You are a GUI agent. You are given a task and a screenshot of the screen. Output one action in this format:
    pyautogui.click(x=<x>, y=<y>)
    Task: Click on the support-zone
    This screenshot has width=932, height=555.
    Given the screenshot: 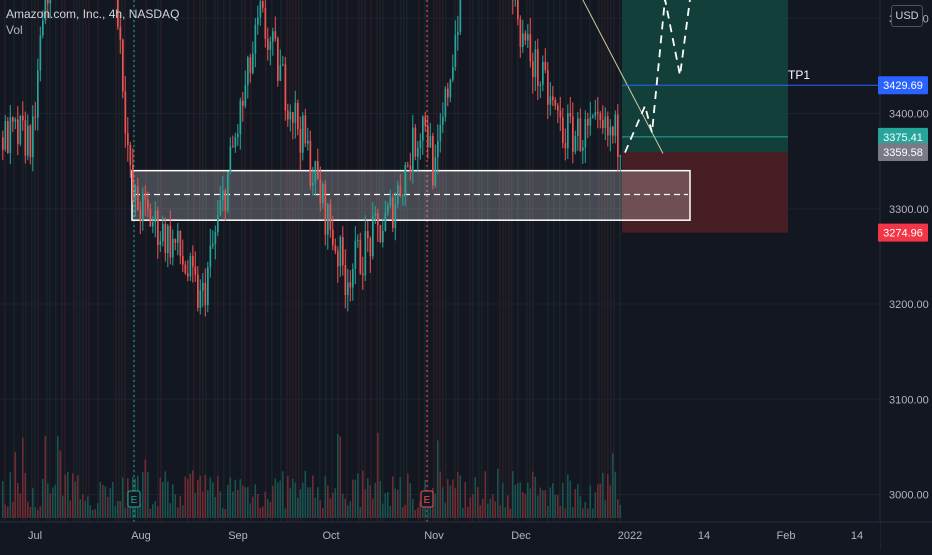 What is the action you would take?
    pyautogui.click(x=411, y=196)
    